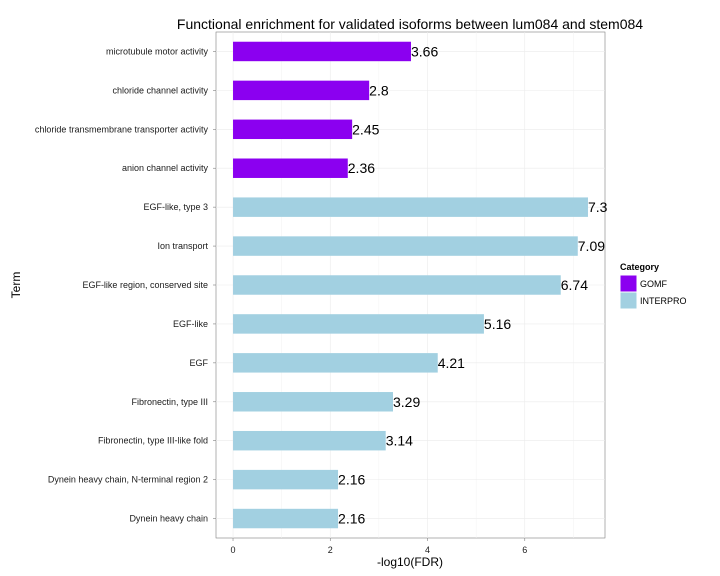 The image size is (720, 576). Describe the element at coordinates (198, 363) in the screenshot. I see `y-tick-label: EGF` at that location.